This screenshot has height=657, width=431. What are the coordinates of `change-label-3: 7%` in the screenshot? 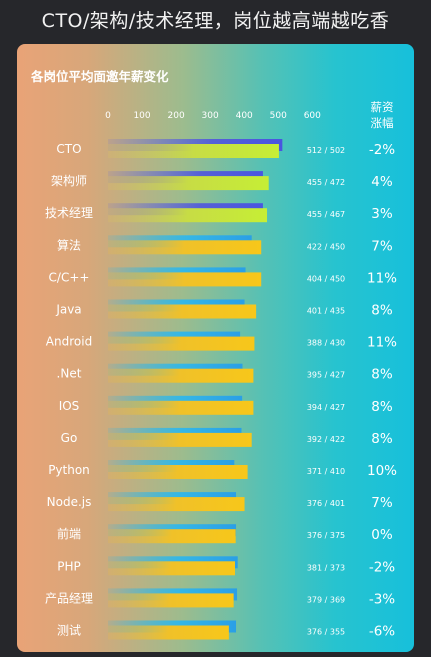 It's located at (382, 246).